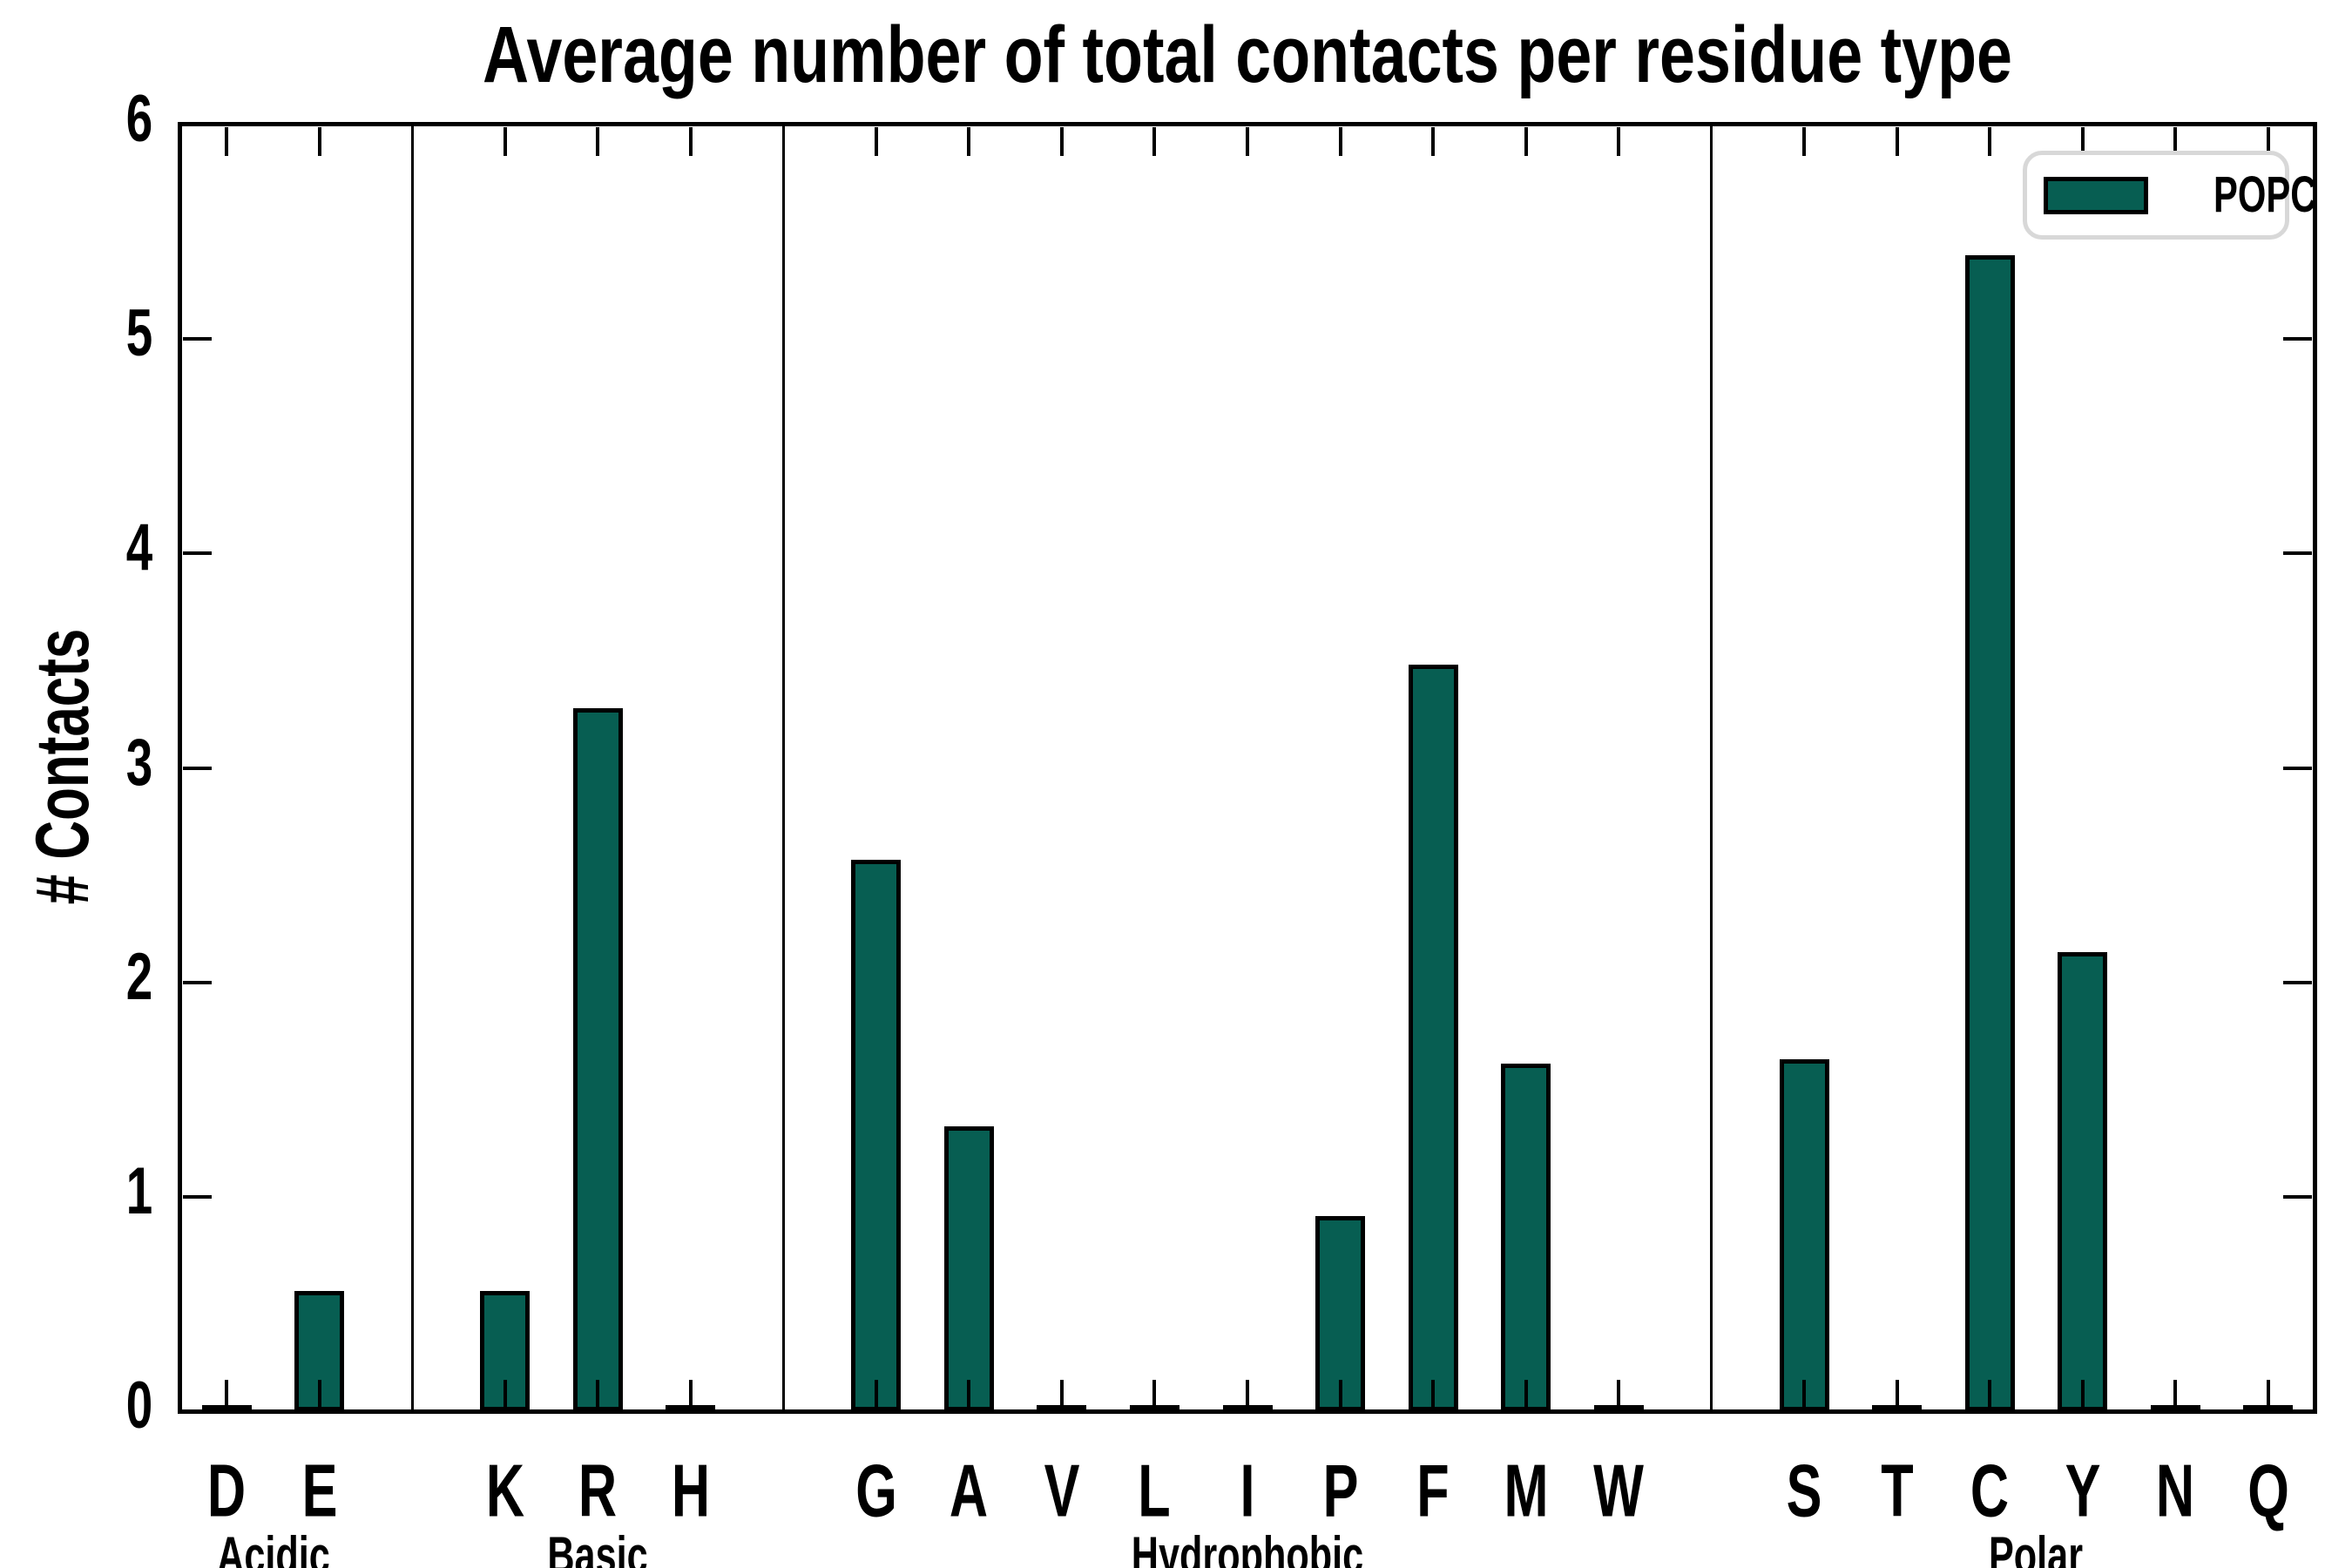  What do you see at coordinates (1990, 833) in the screenshot?
I see `bar-C` at bounding box center [1990, 833].